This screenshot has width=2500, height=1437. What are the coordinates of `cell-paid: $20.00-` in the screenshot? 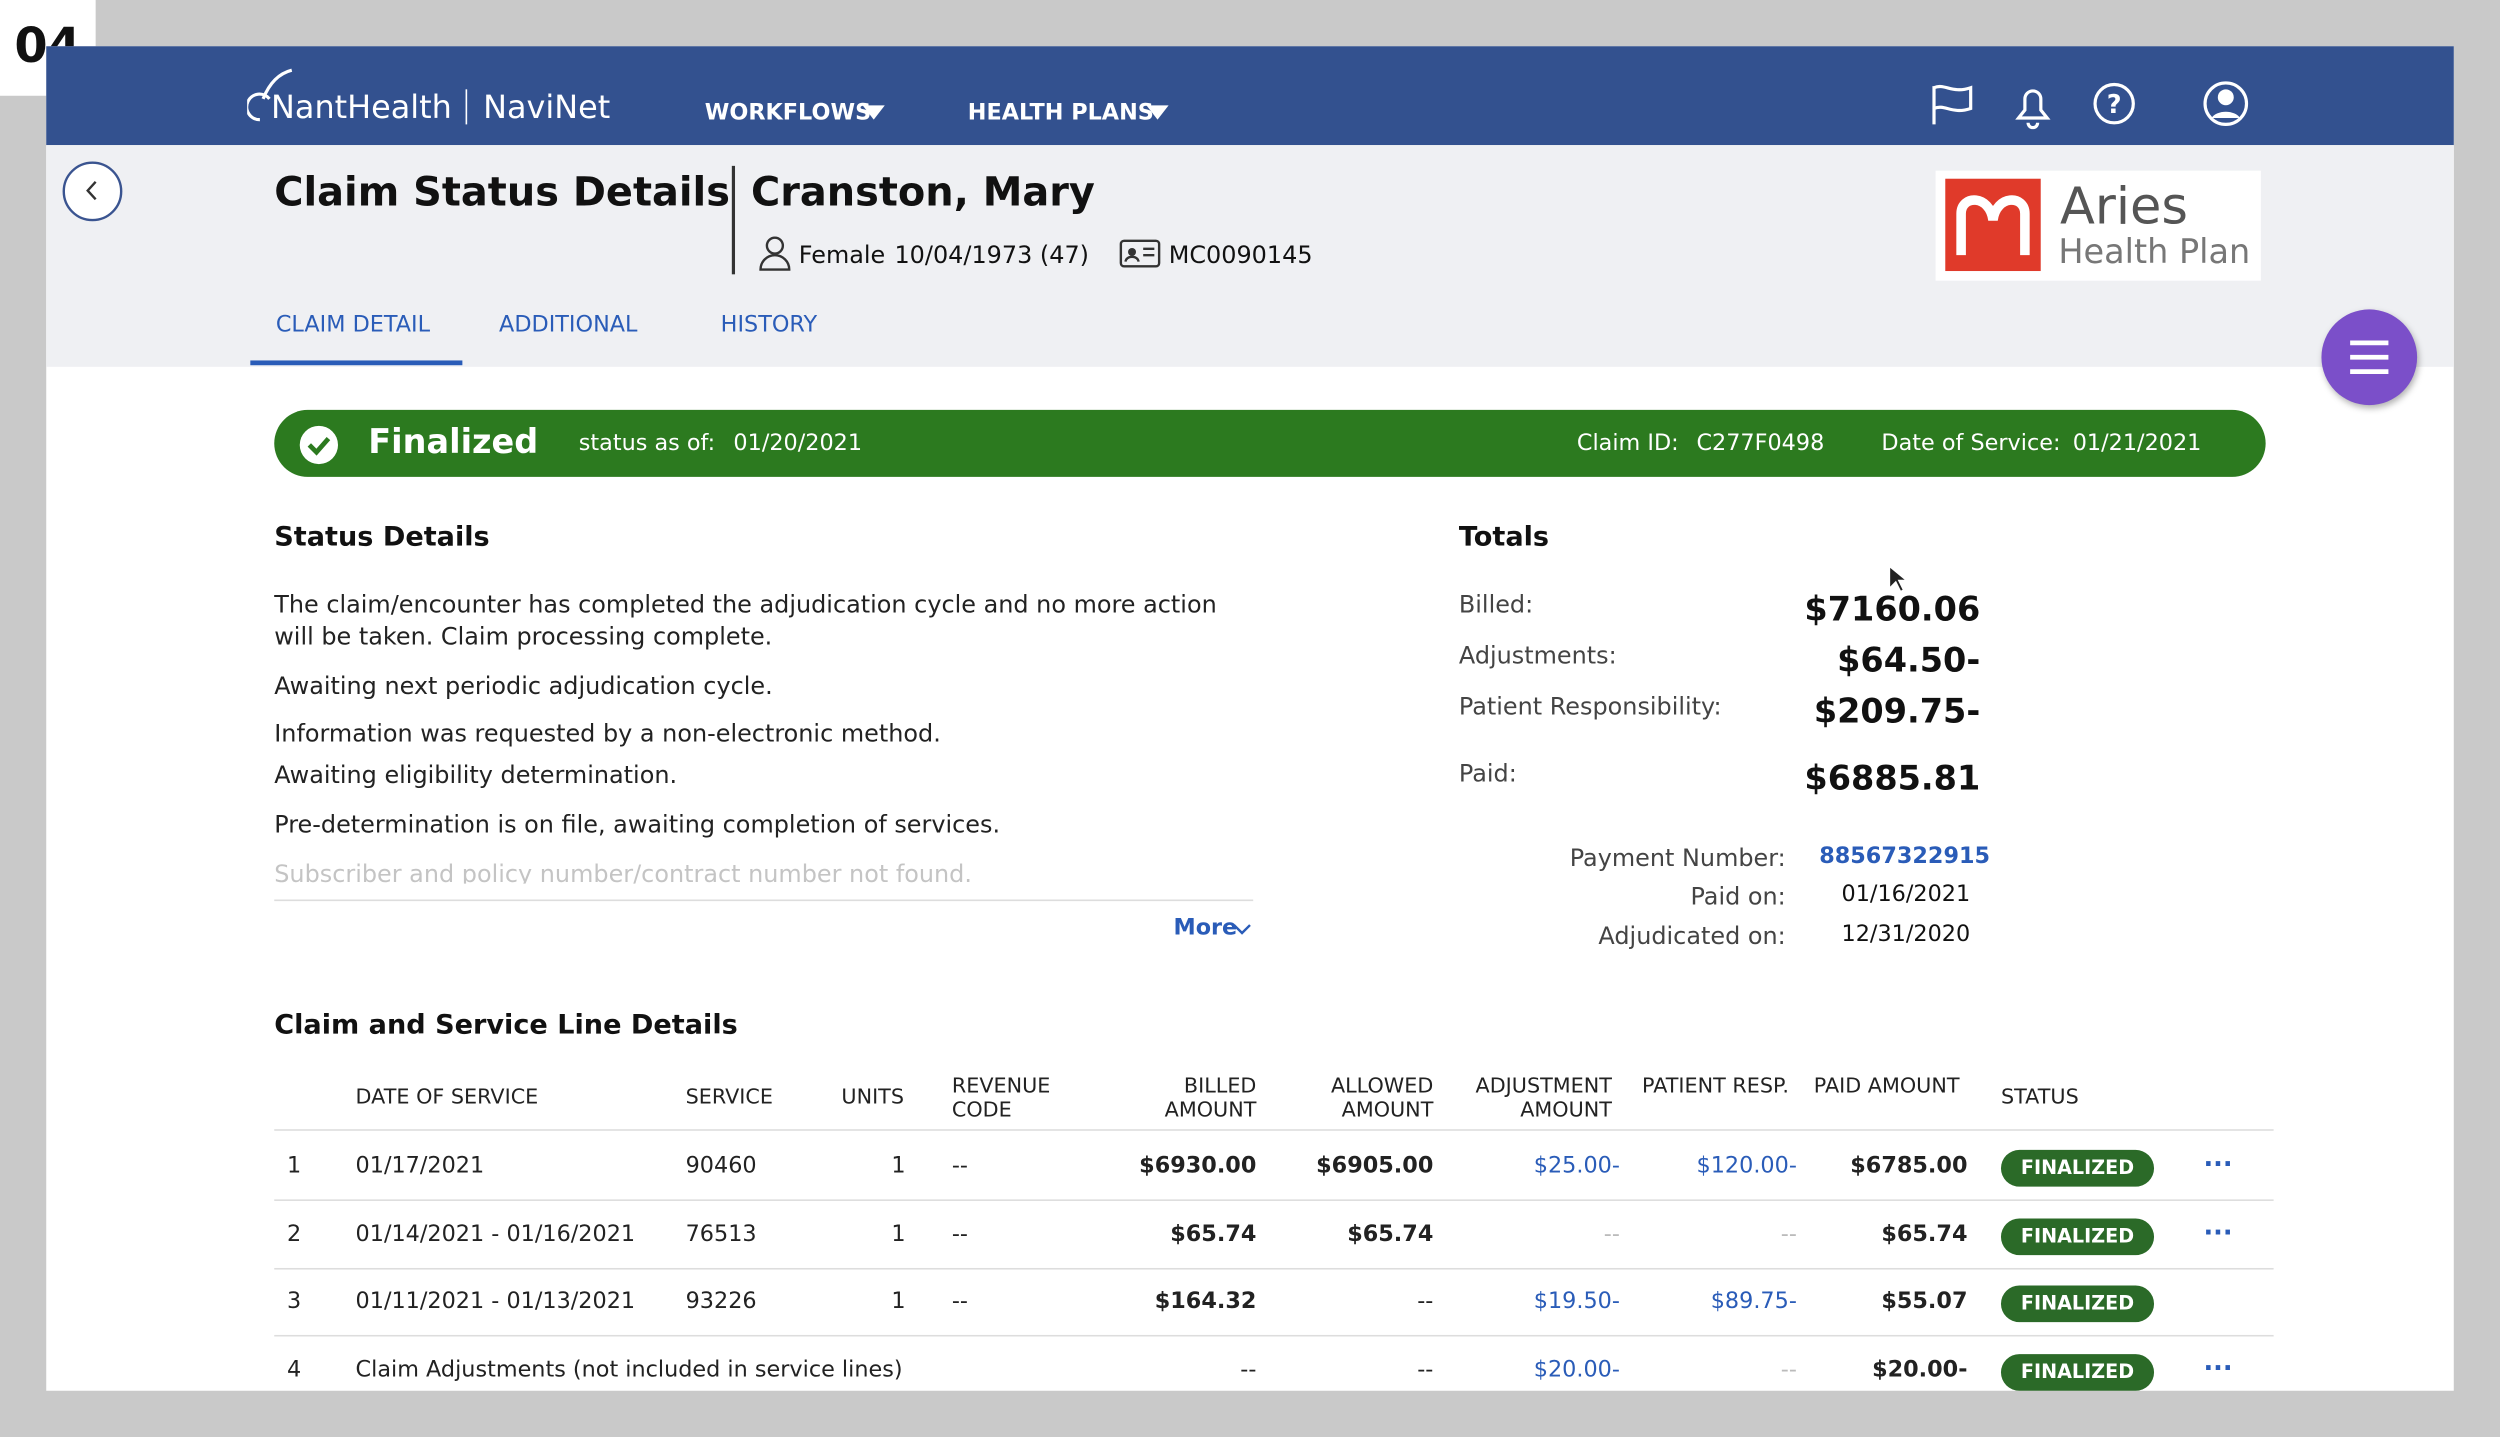 It's located at (1920, 1370).